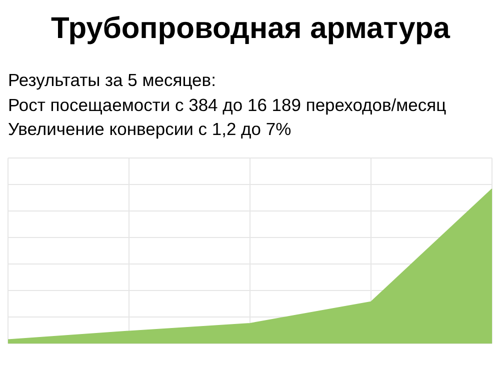 The height and width of the screenshot is (375, 501). Describe the element at coordinates (112, 80) in the screenshot. I see `text: Результаты за 5 месяцев:` at that location.